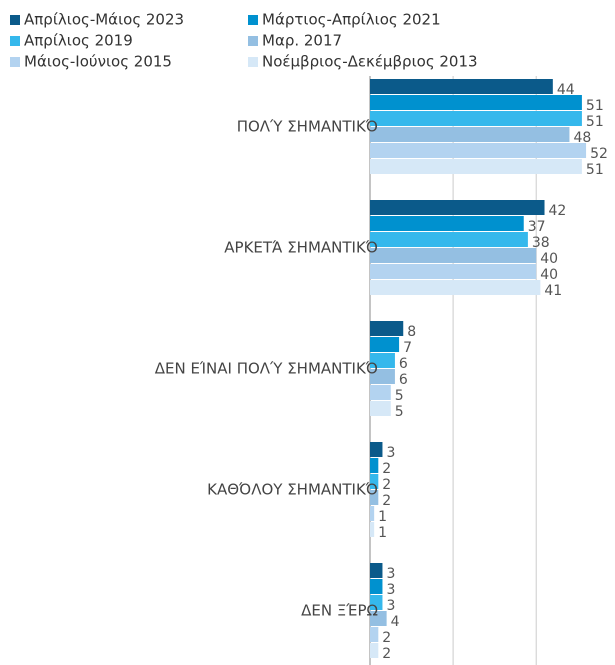 The width and height of the screenshot is (615, 665). Describe the element at coordinates (307, 127) in the screenshot. I see `category-label: ΠΟΛΎ ΣΗΜΑΝΤΙΚΌ` at that location.